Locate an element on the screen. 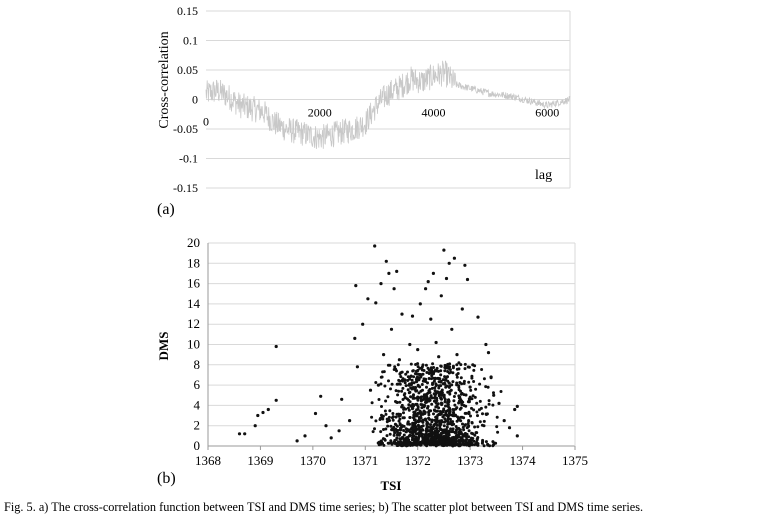 The height and width of the screenshot is (524, 775). panel-b-y-tick-label: 2 is located at coordinates (197, 425).